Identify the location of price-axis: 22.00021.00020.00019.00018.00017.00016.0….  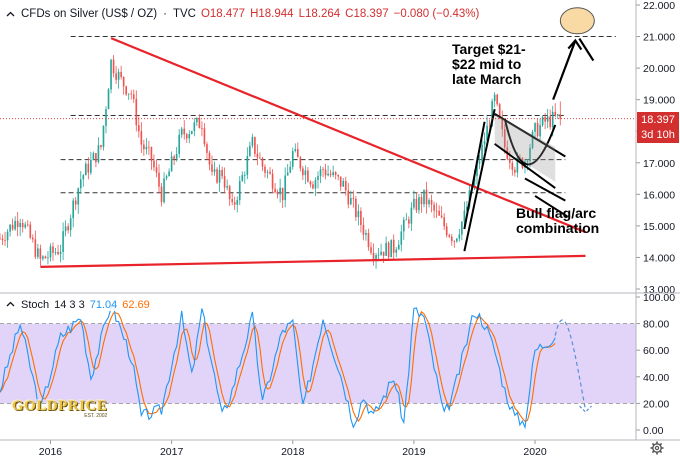
(655, 148).